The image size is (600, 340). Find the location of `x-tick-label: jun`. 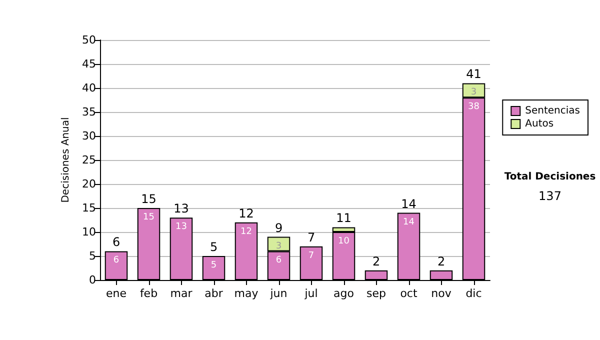

x-tick-label: jun is located at coordinates (278, 293).